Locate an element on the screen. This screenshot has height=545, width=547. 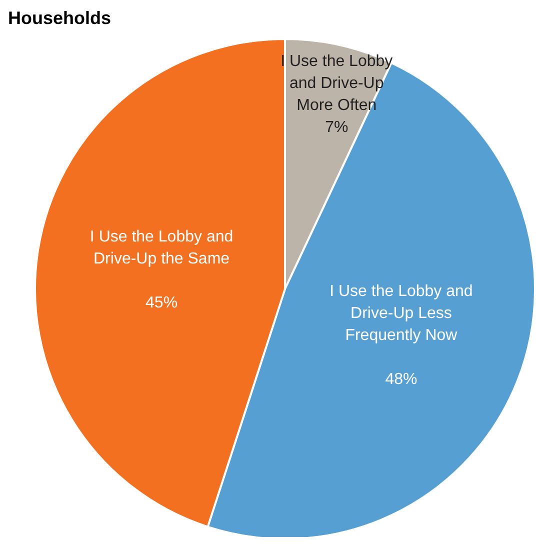
slice-label: I Use the Lobby and Drive-Up Less Frequently Now is located at coordinates (401, 313).